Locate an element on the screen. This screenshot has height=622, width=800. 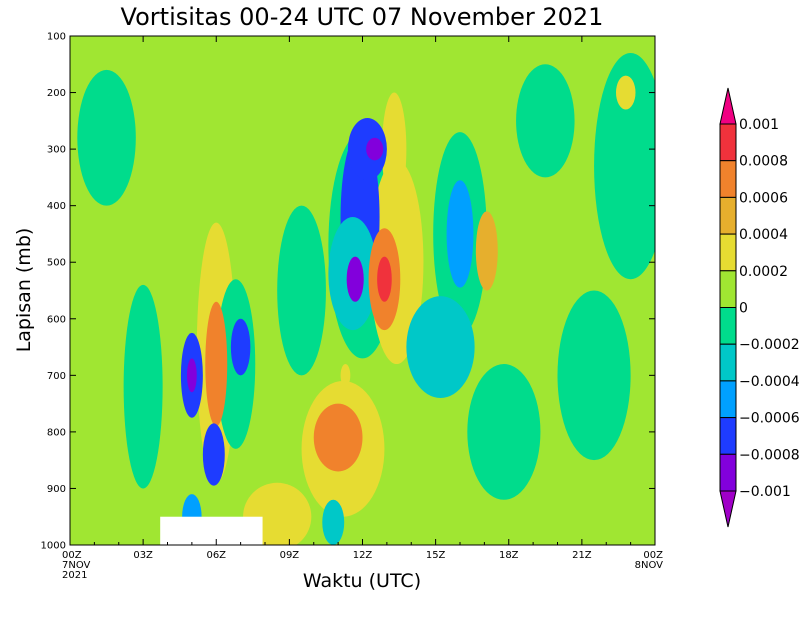
colorbar-label: 0.001 is located at coordinates (759, 125).